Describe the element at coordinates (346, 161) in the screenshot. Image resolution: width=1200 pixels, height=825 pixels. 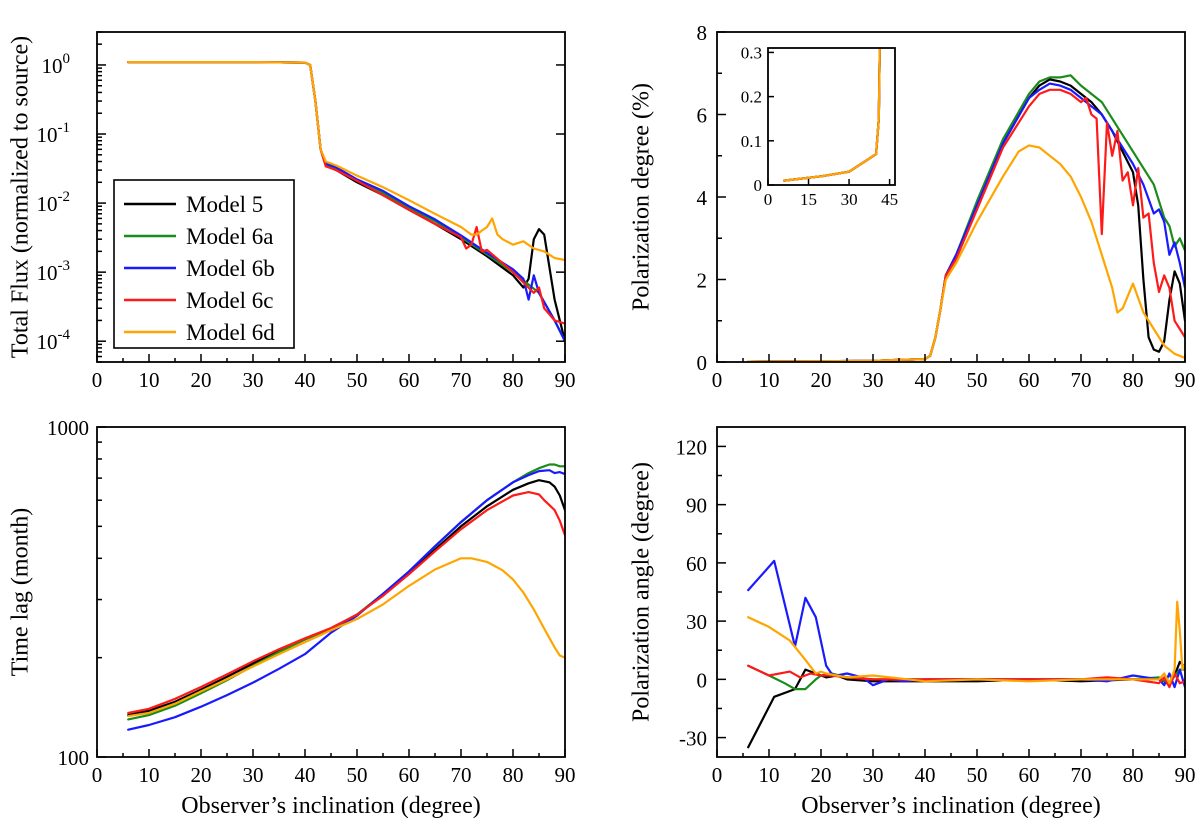
I see `flux-series-model-6d` at that location.